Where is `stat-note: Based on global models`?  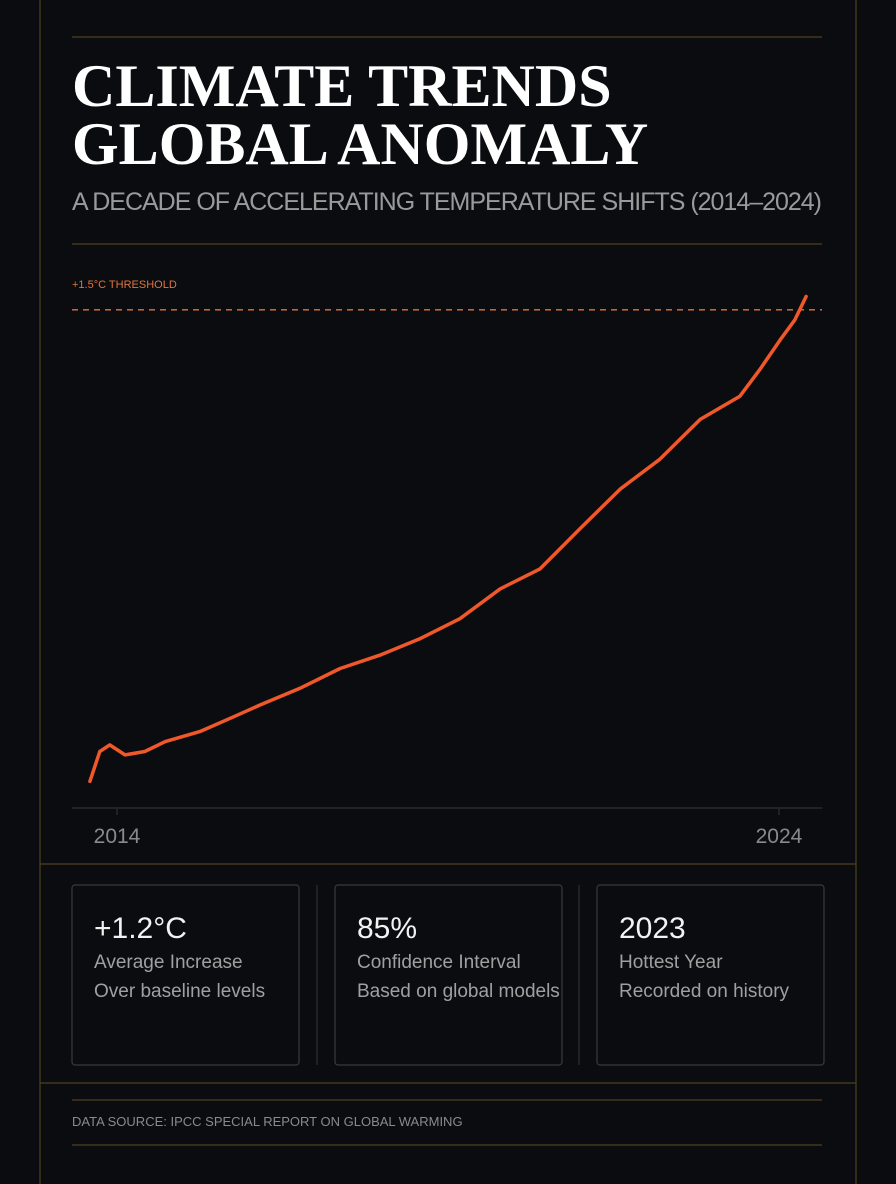 stat-note: Based on global models is located at coordinates (458, 991).